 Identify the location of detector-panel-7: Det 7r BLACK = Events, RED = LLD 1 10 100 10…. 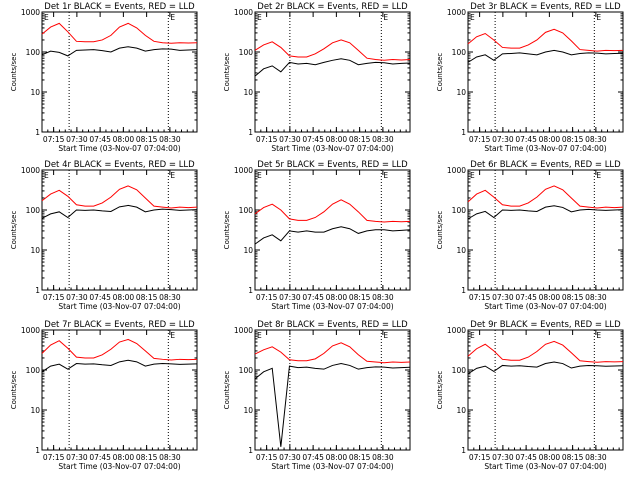
(104, 395).